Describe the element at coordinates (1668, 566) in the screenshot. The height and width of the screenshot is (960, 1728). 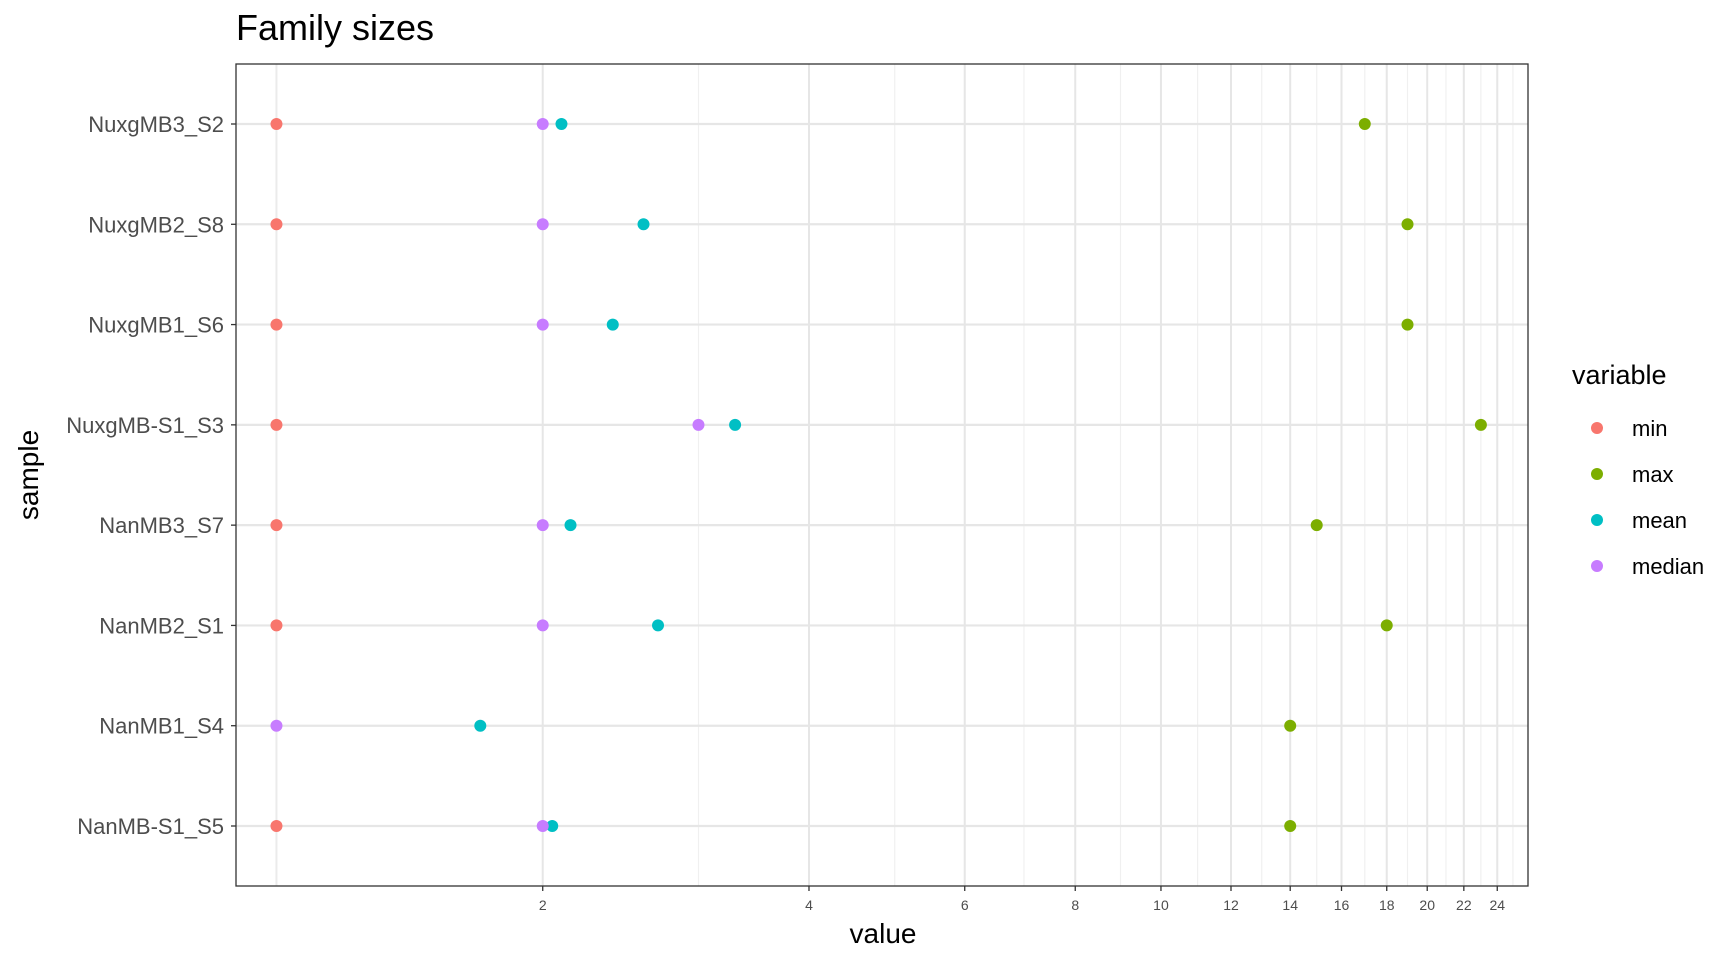
I see `legend-label-median: median` at that location.